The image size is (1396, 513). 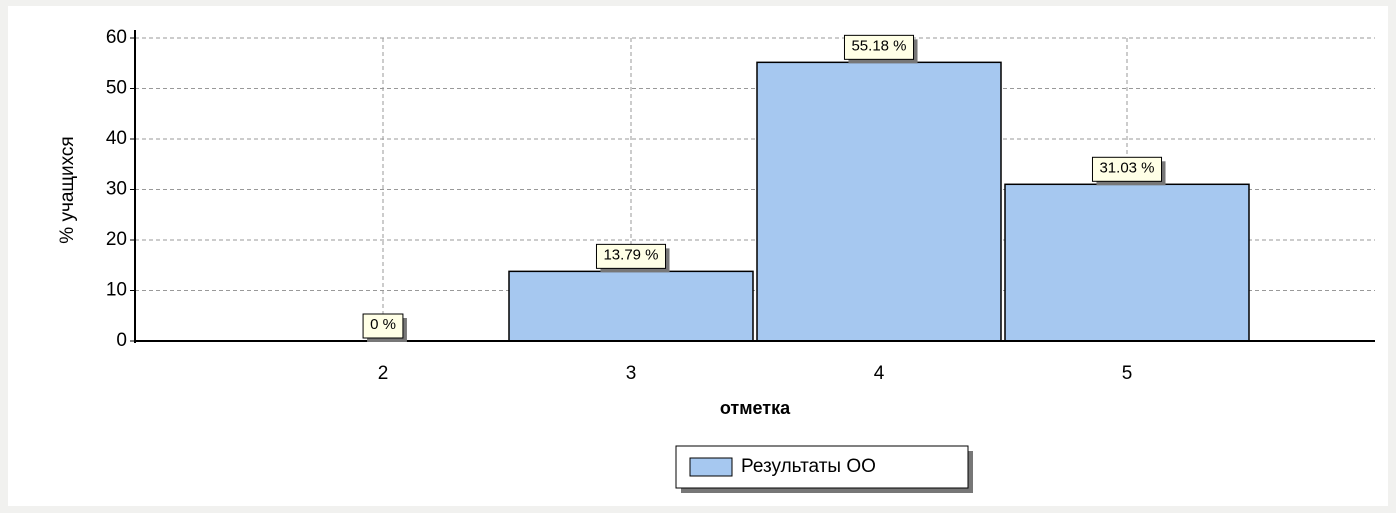 What do you see at coordinates (116, 189) in the screenshot?
I see `y-tick-label: 30` at bounding box center [116, 189].